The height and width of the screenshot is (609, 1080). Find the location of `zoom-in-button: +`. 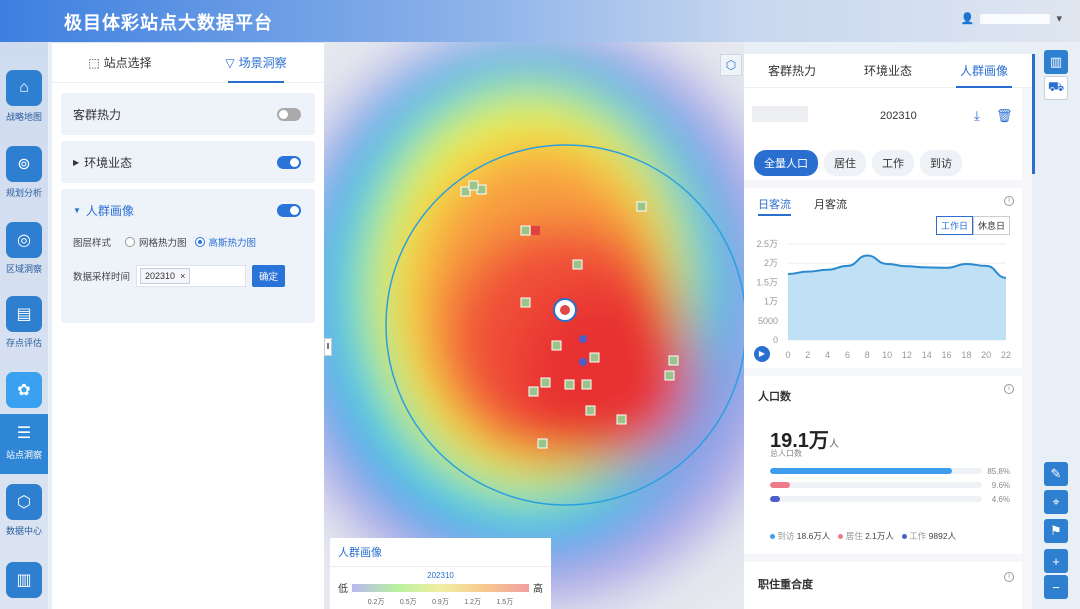

zoom-in-button: + is located at coordinates (1056, 561).